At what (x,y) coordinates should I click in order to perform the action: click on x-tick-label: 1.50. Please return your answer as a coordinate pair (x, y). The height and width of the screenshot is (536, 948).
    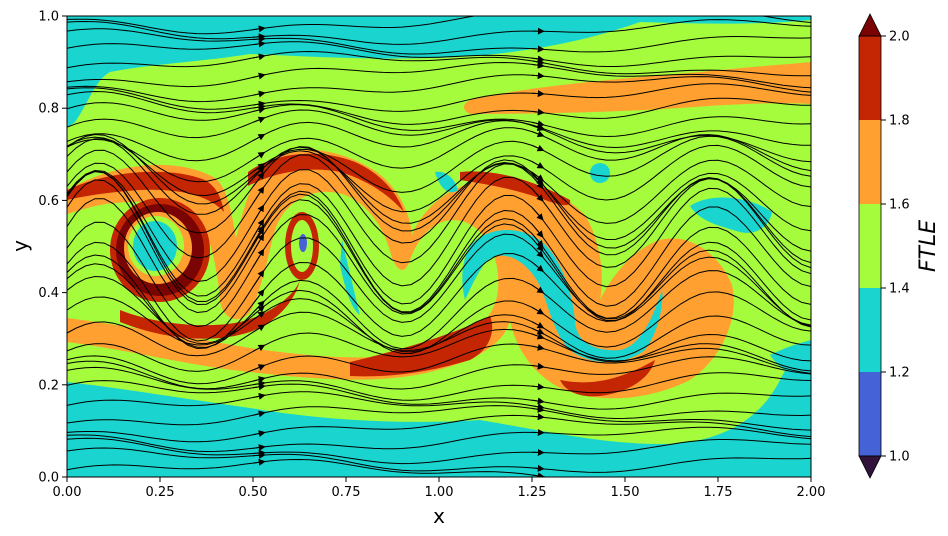
    Looking at the image, I should click on (625, 492).